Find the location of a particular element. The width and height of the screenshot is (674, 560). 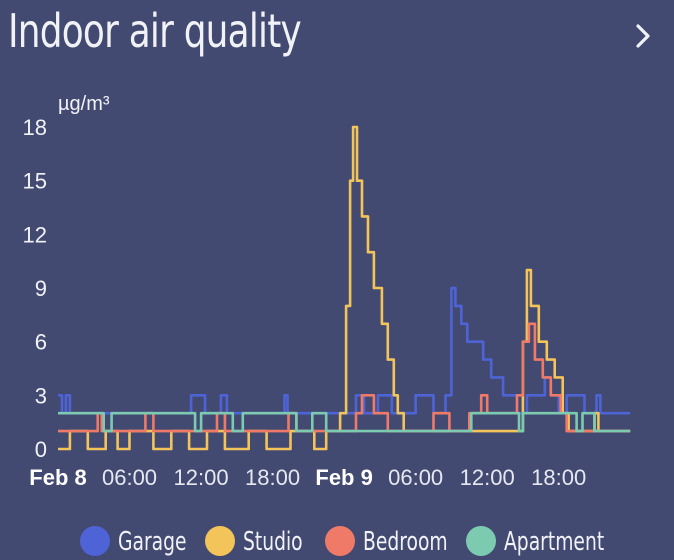

legend-label: Bedroom is located at coordinates (405, 542).